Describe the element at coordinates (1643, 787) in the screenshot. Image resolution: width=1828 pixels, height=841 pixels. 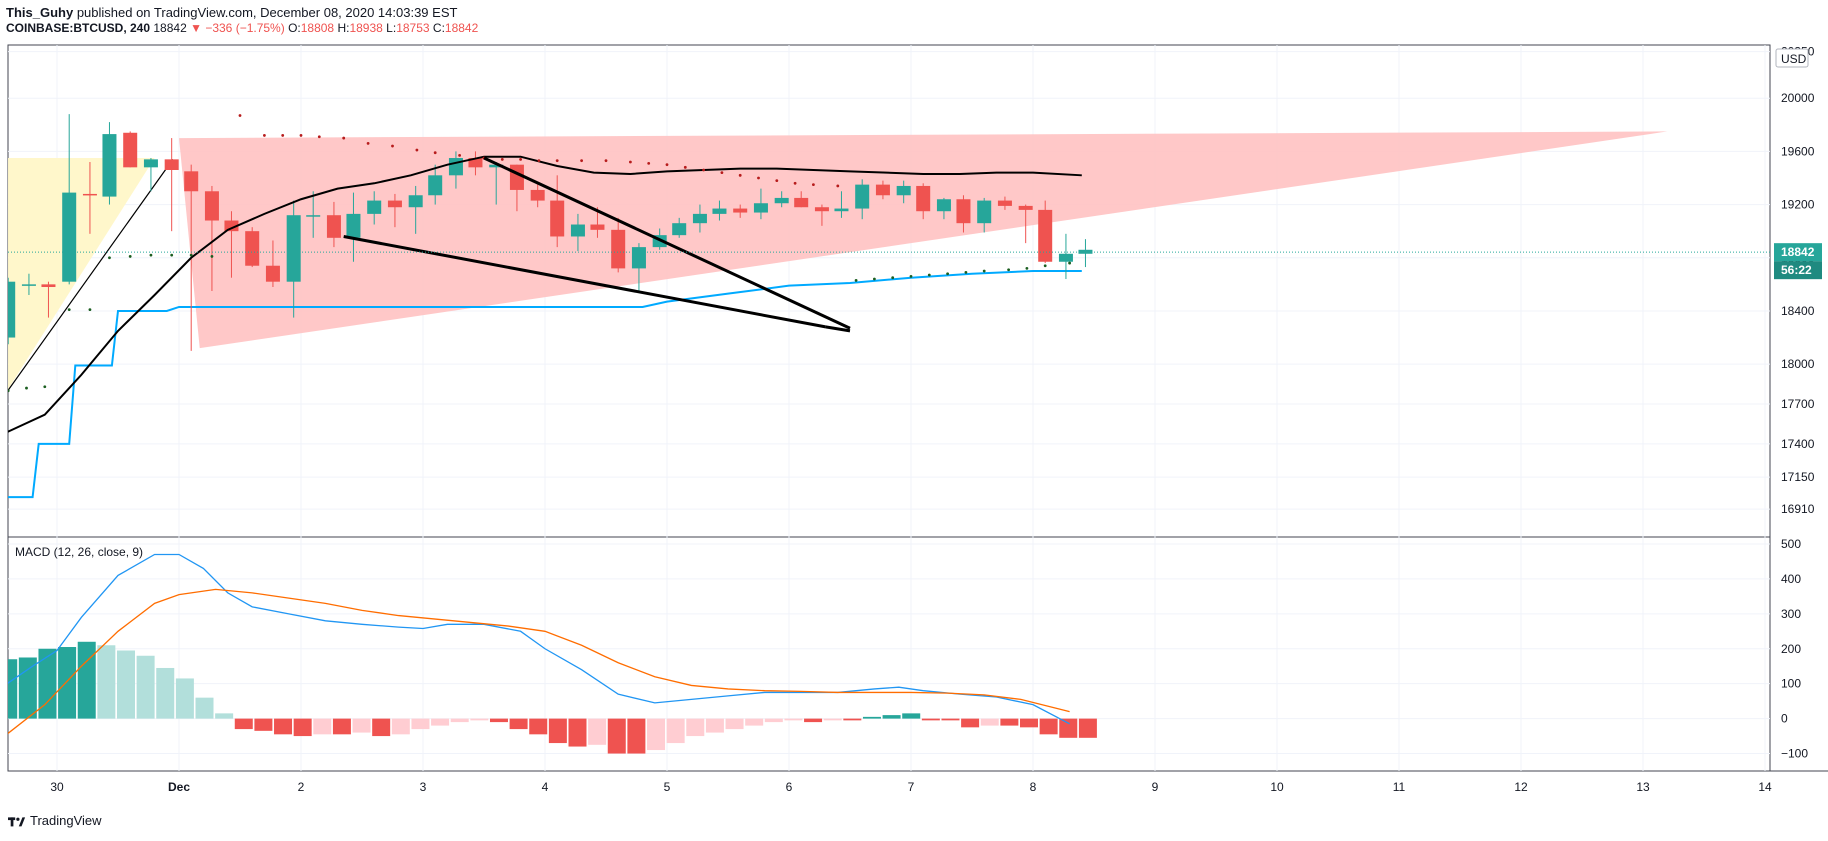
I see `time-tick-label: 13` at that location.